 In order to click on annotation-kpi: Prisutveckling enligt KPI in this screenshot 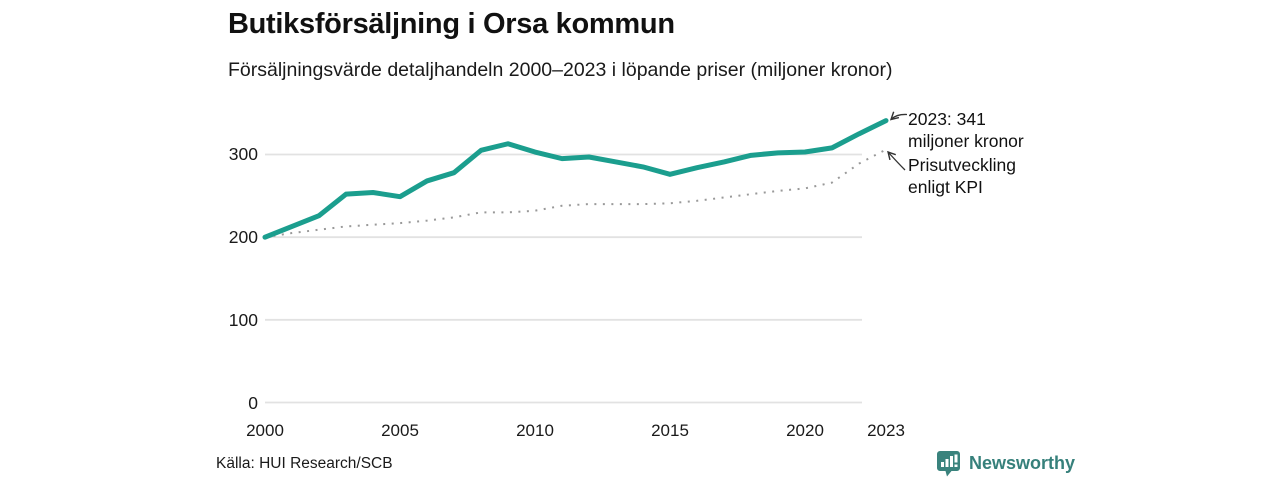, I will do `click(962, 176)`.